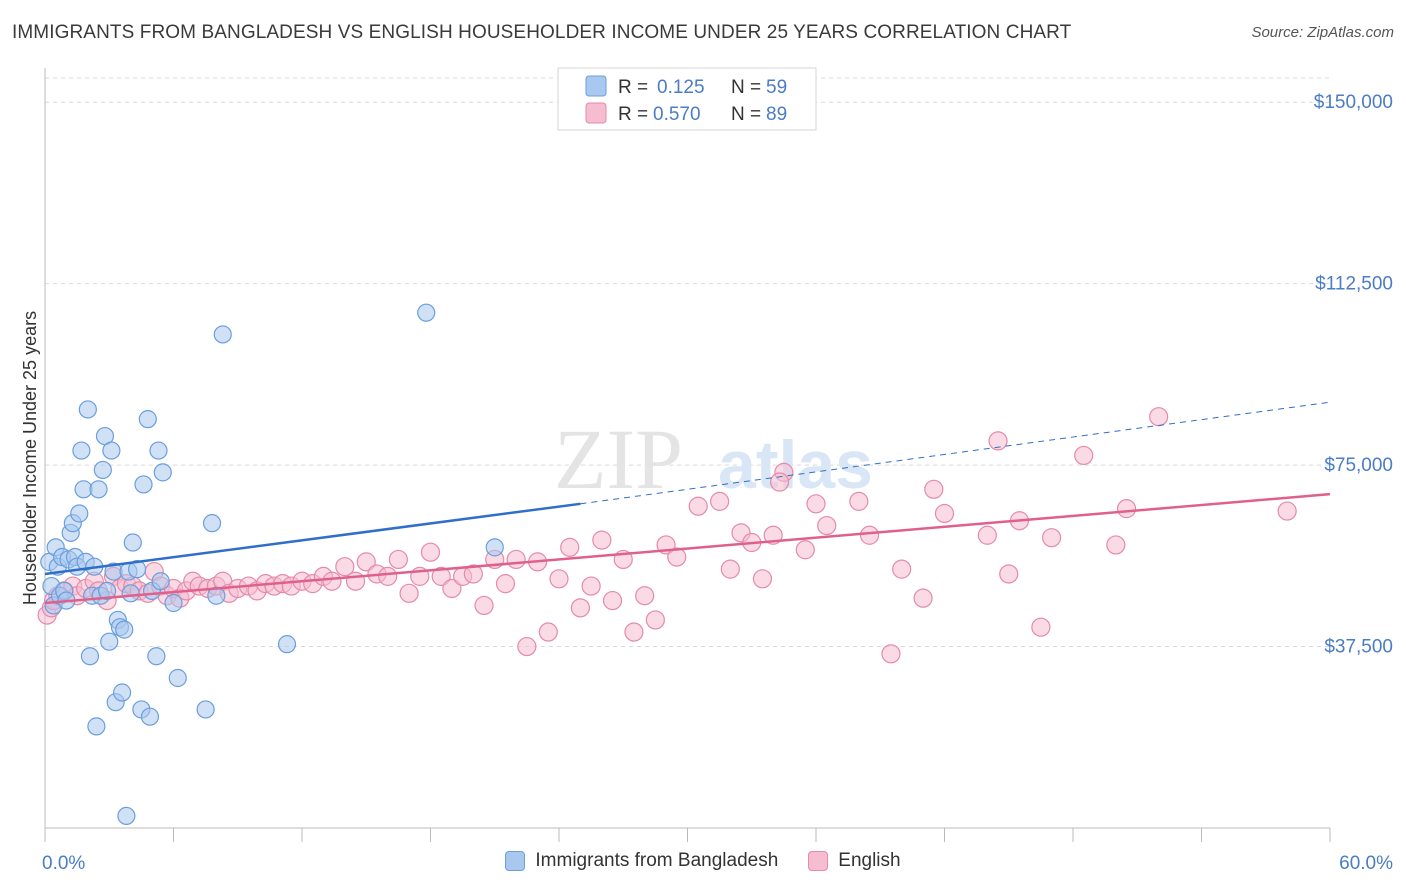  I want to click on y-axis-label: Householder Income Under 25 years, so click(30, 458).